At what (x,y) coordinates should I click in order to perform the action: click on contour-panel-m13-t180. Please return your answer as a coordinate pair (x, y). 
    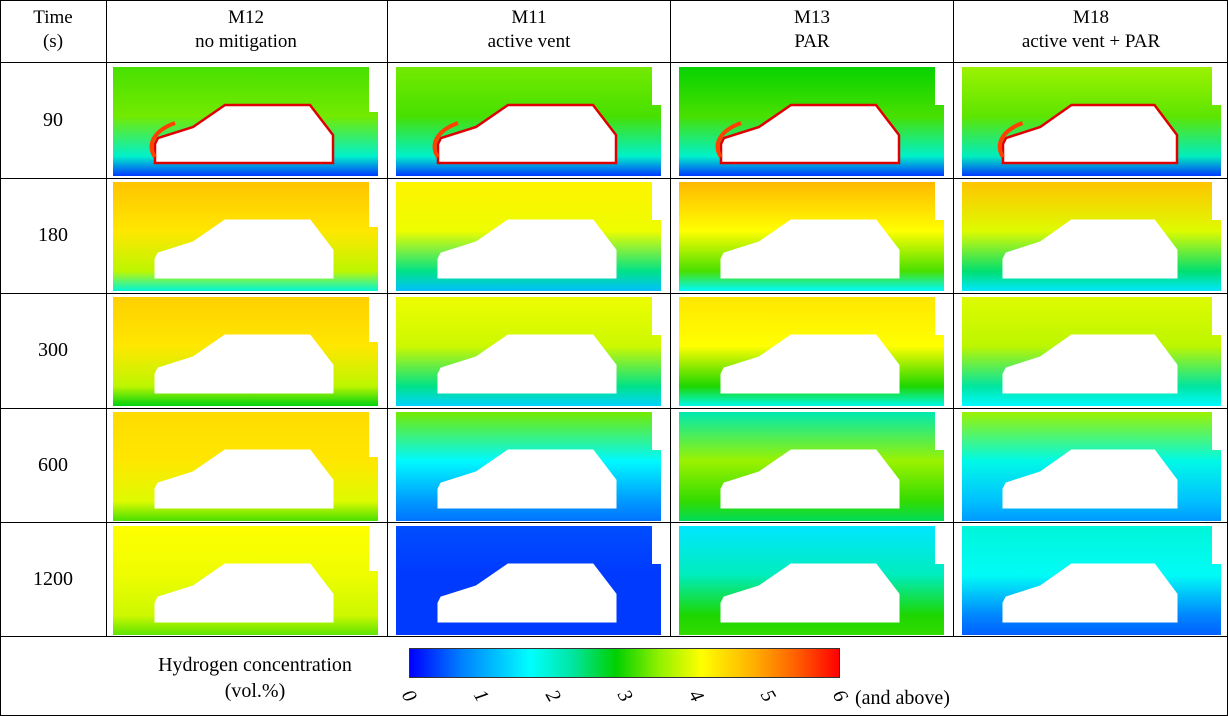
    Looking at the image, I should click on (811, 236).